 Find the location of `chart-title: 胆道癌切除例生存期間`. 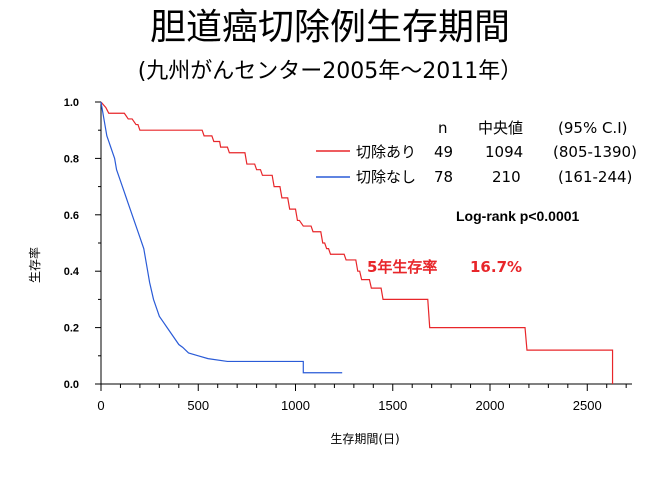

chart-title: 胆道癌切除例生存期間 is located at coordinates (329, 27).